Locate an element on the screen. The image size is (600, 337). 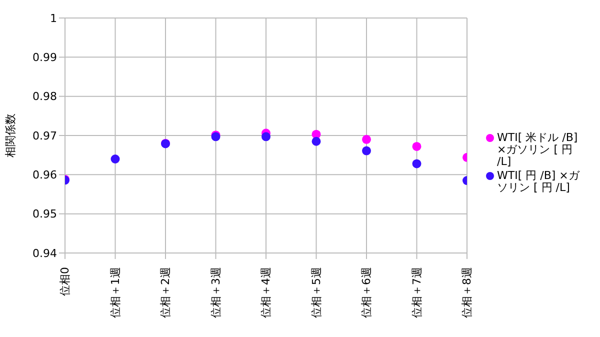
x-tick-label: 位相＋1週 is located at coordinates (115, 292).